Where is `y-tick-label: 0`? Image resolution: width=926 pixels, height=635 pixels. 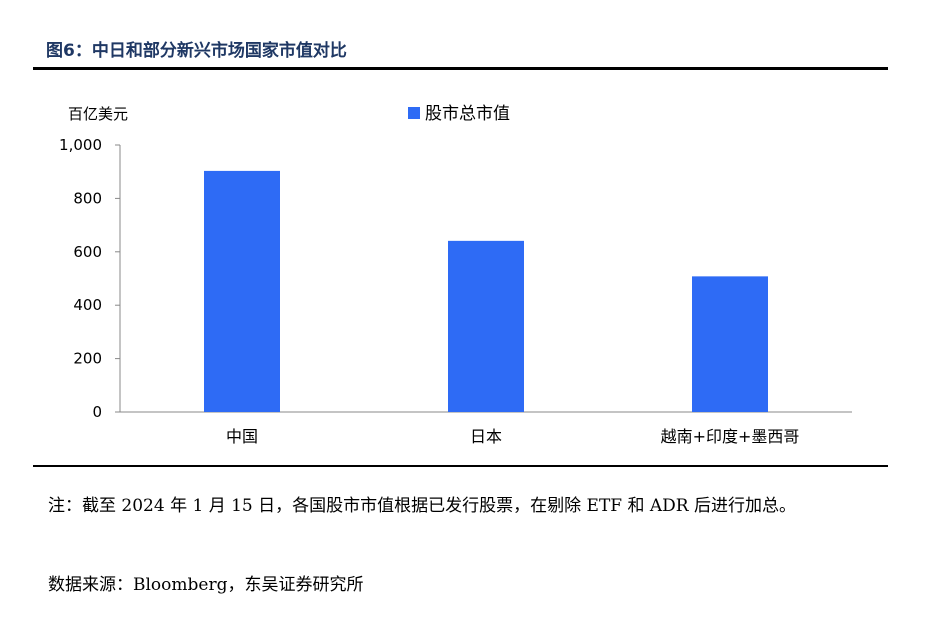
y-tick-label: 0 is located at coordinates (97, 412).